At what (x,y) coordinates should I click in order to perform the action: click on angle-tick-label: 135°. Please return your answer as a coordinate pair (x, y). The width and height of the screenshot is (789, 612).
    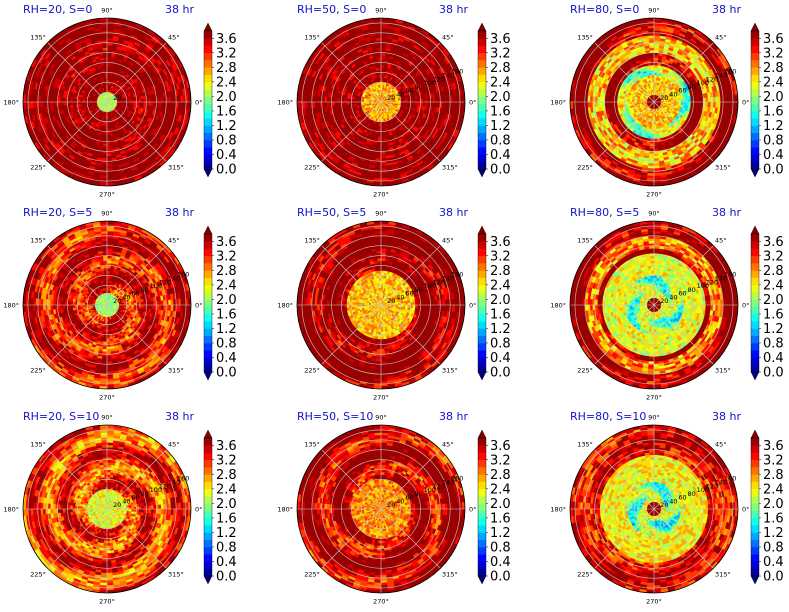
    Looking at the image, I should click on (38, 37).